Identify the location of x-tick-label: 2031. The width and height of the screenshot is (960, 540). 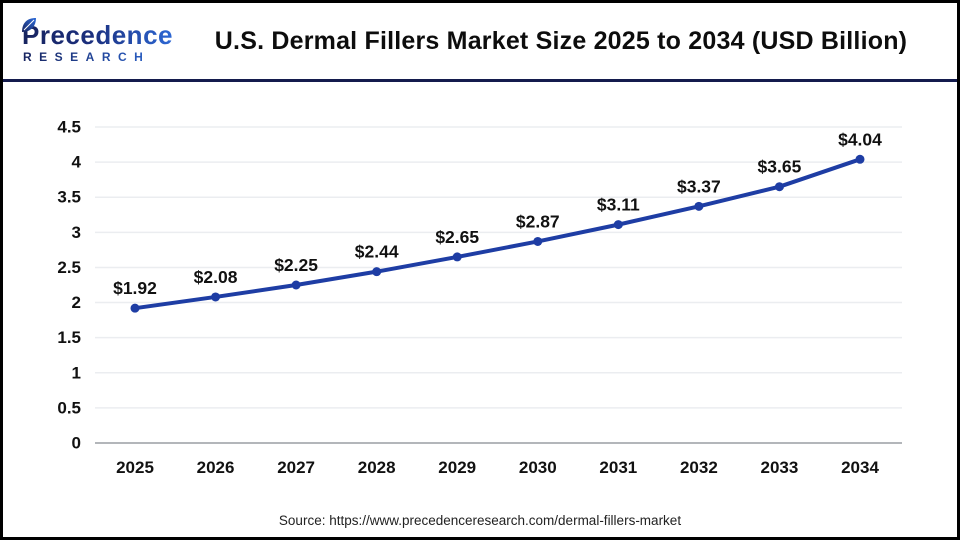
(618, 467).